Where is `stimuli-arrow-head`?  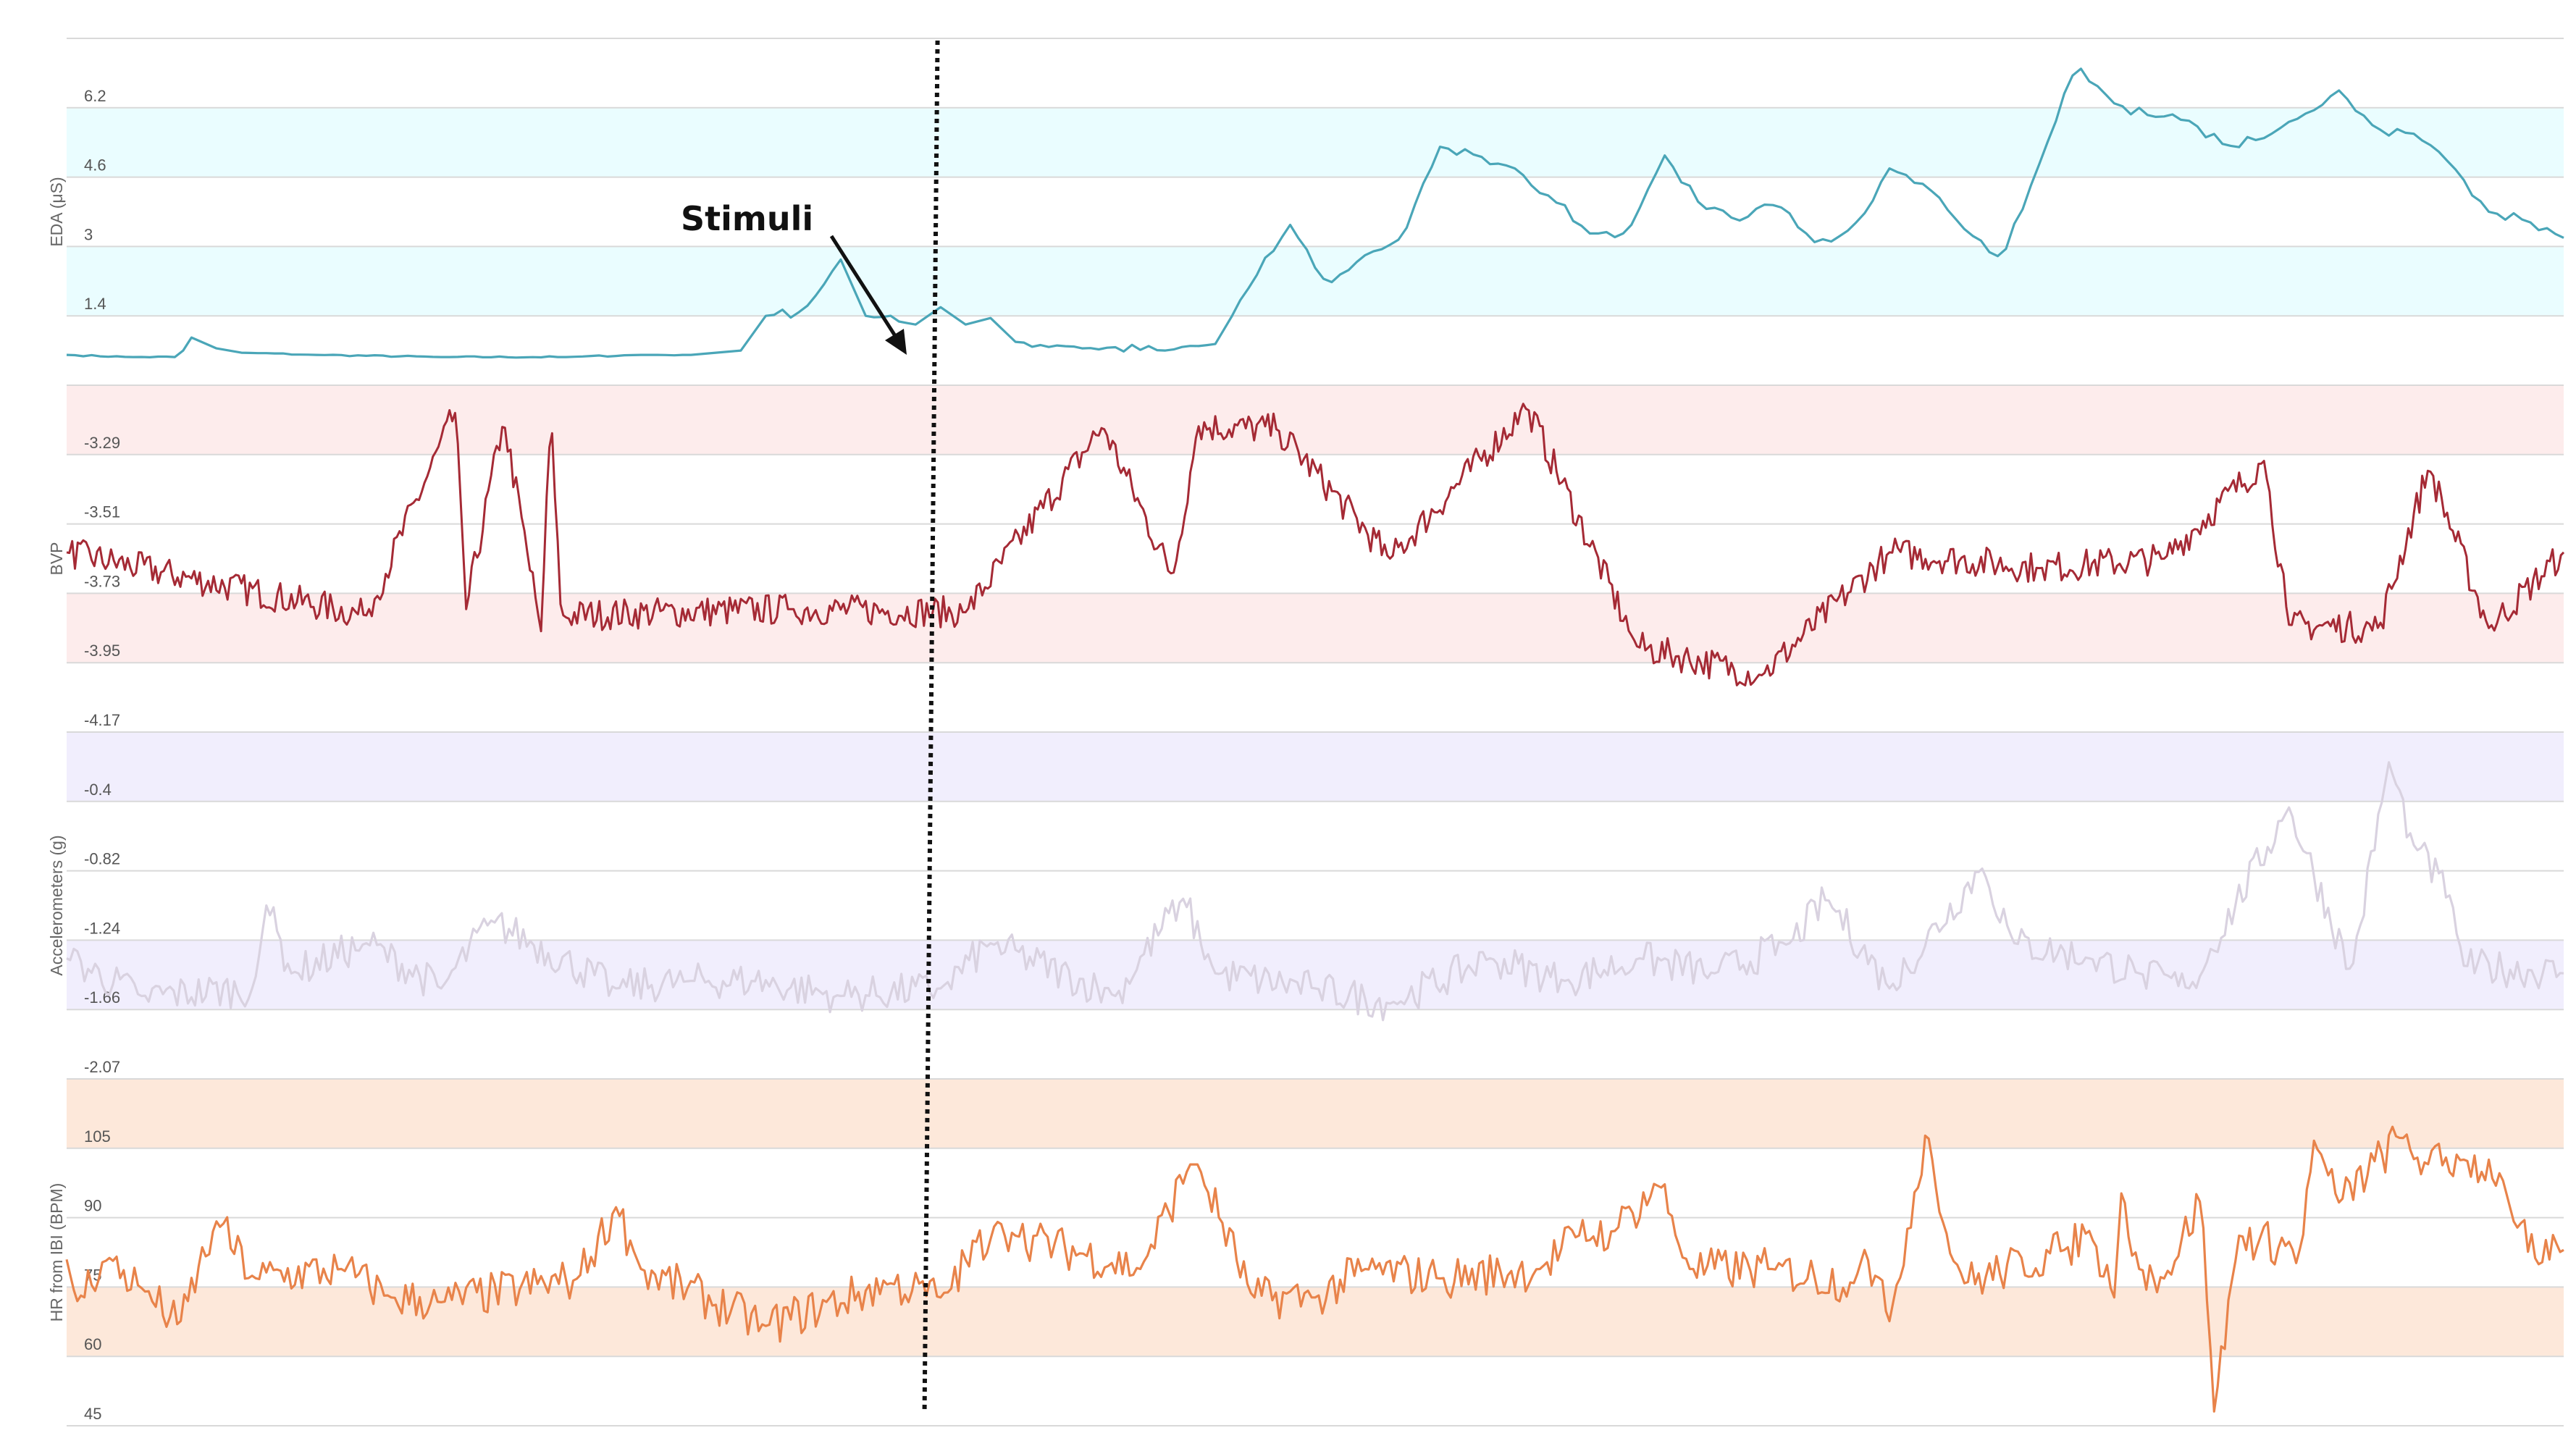
stimuli-arrow-head is located at coordinates (896, 342).